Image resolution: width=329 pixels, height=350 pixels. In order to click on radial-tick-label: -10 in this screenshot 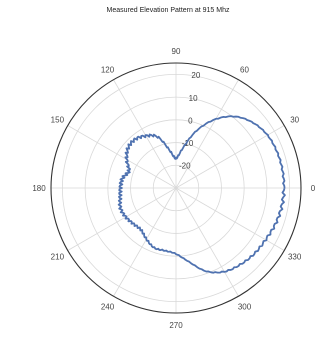, I will do `click(188, 143)`.